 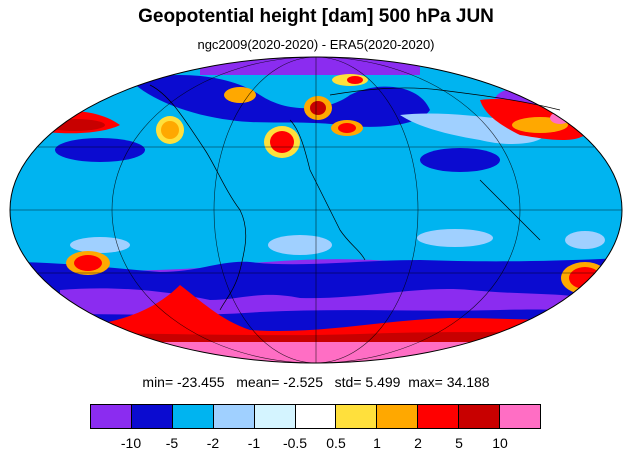 What do you see at coordinates (295, 443) in the screenshot?
I see `legend-tick-label: -0.5` at bounding box center [295, 443].